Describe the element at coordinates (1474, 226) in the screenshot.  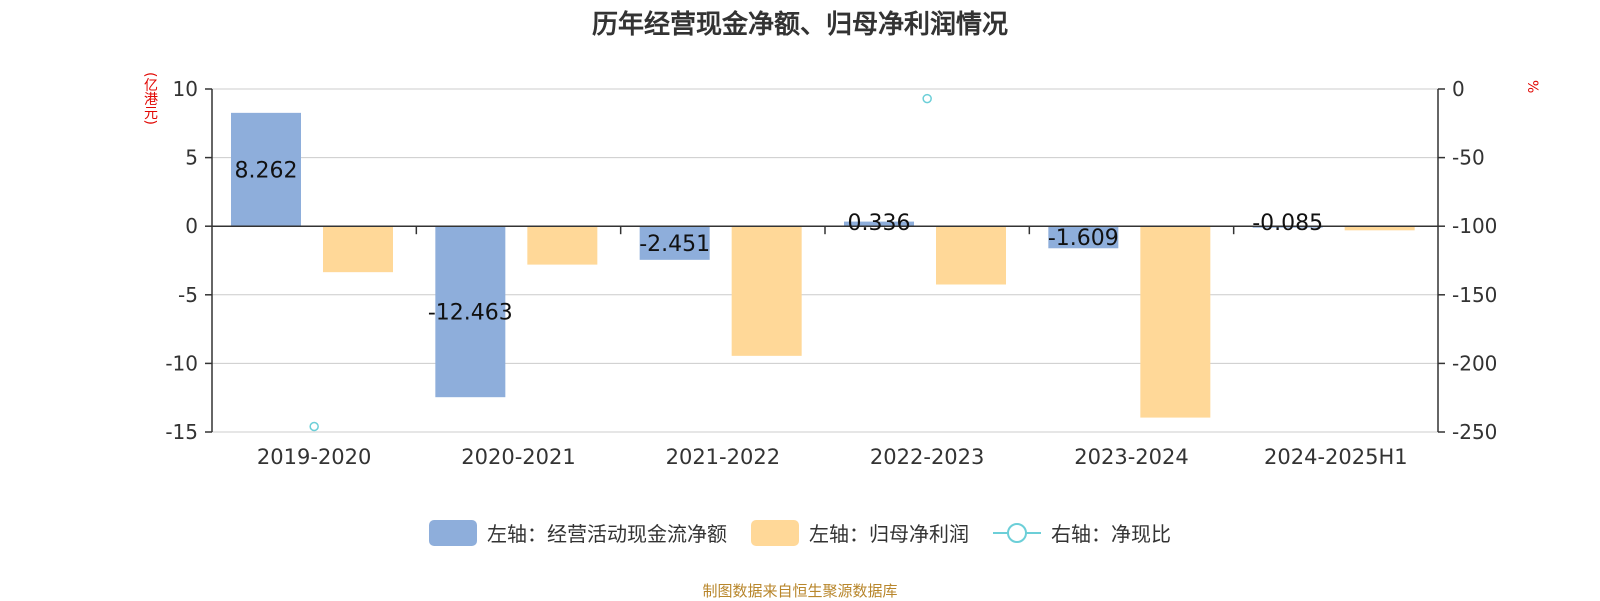
I see `right-axis-tick-label: -100` at that location.